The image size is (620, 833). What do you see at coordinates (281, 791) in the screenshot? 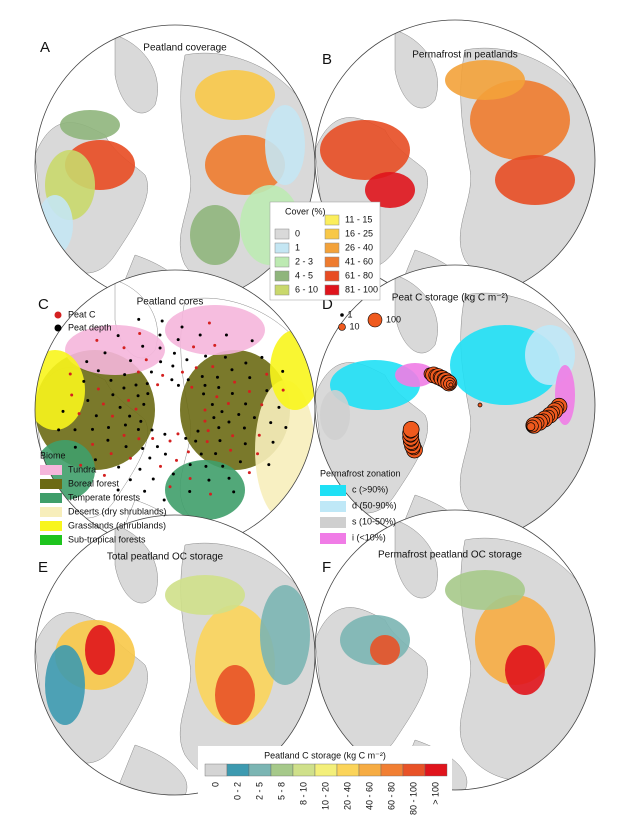
I see `colorbar-label: 5 - 8` at bounding box center [281, 791].